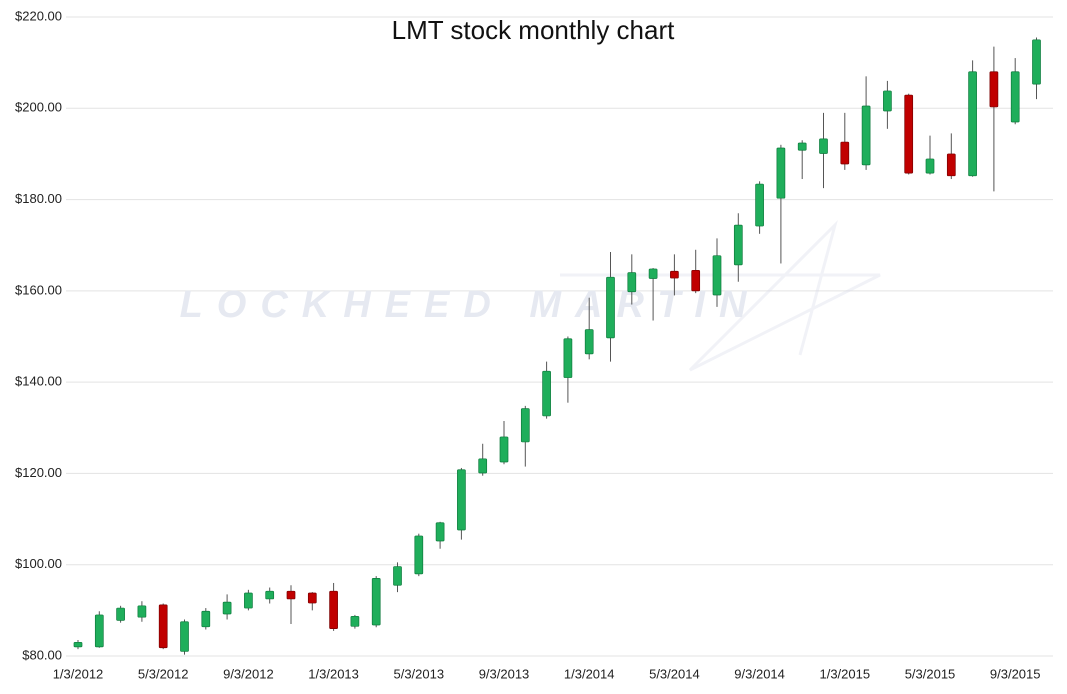 This screenshot has width=1067, height=694. I want to click on watermark: LOCKHEED MARTIN, so click(470, 305).